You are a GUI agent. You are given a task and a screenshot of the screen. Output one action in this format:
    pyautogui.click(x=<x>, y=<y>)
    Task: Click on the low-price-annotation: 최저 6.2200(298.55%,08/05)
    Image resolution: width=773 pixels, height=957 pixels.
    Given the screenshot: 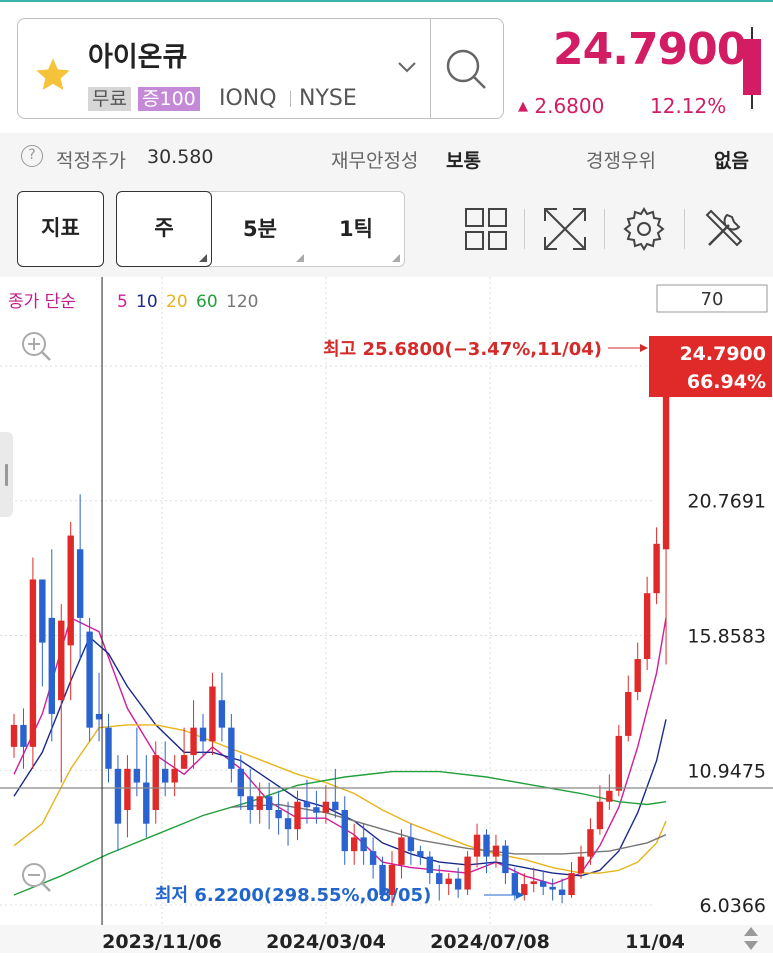 What is the action you would take?
    pyautogui.click(x=293, y=895)
    